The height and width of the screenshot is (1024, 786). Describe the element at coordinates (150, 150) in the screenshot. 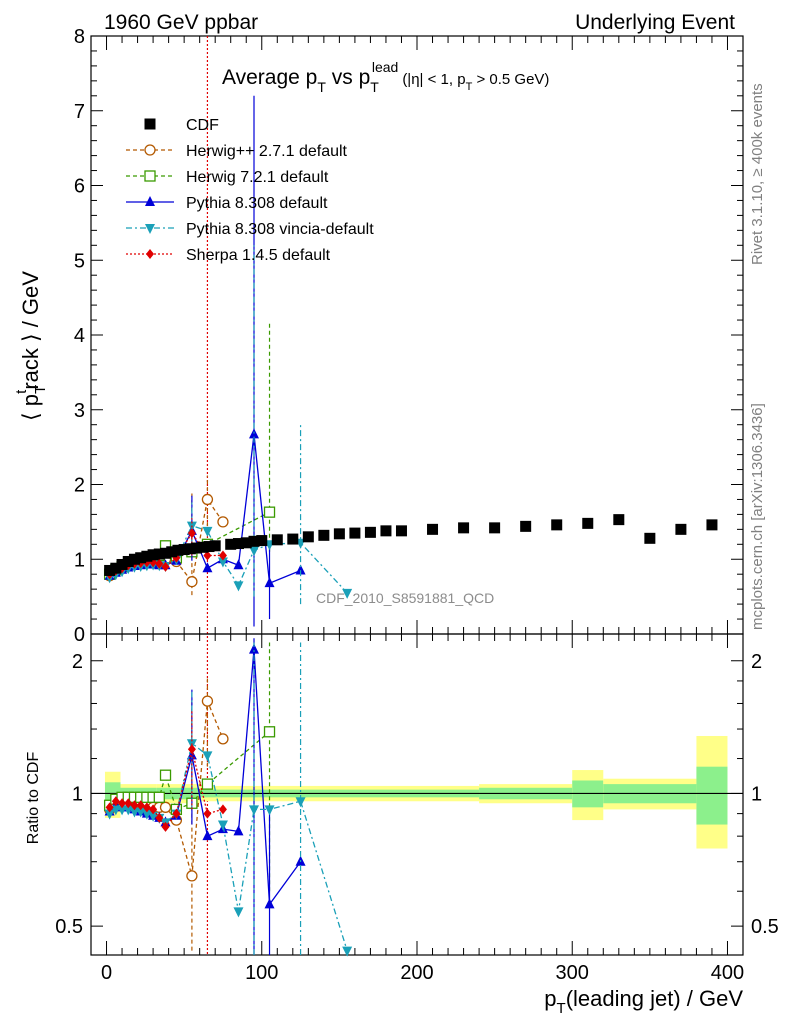

I see `legend-marker-herwig-2-7-1-default` at that location.